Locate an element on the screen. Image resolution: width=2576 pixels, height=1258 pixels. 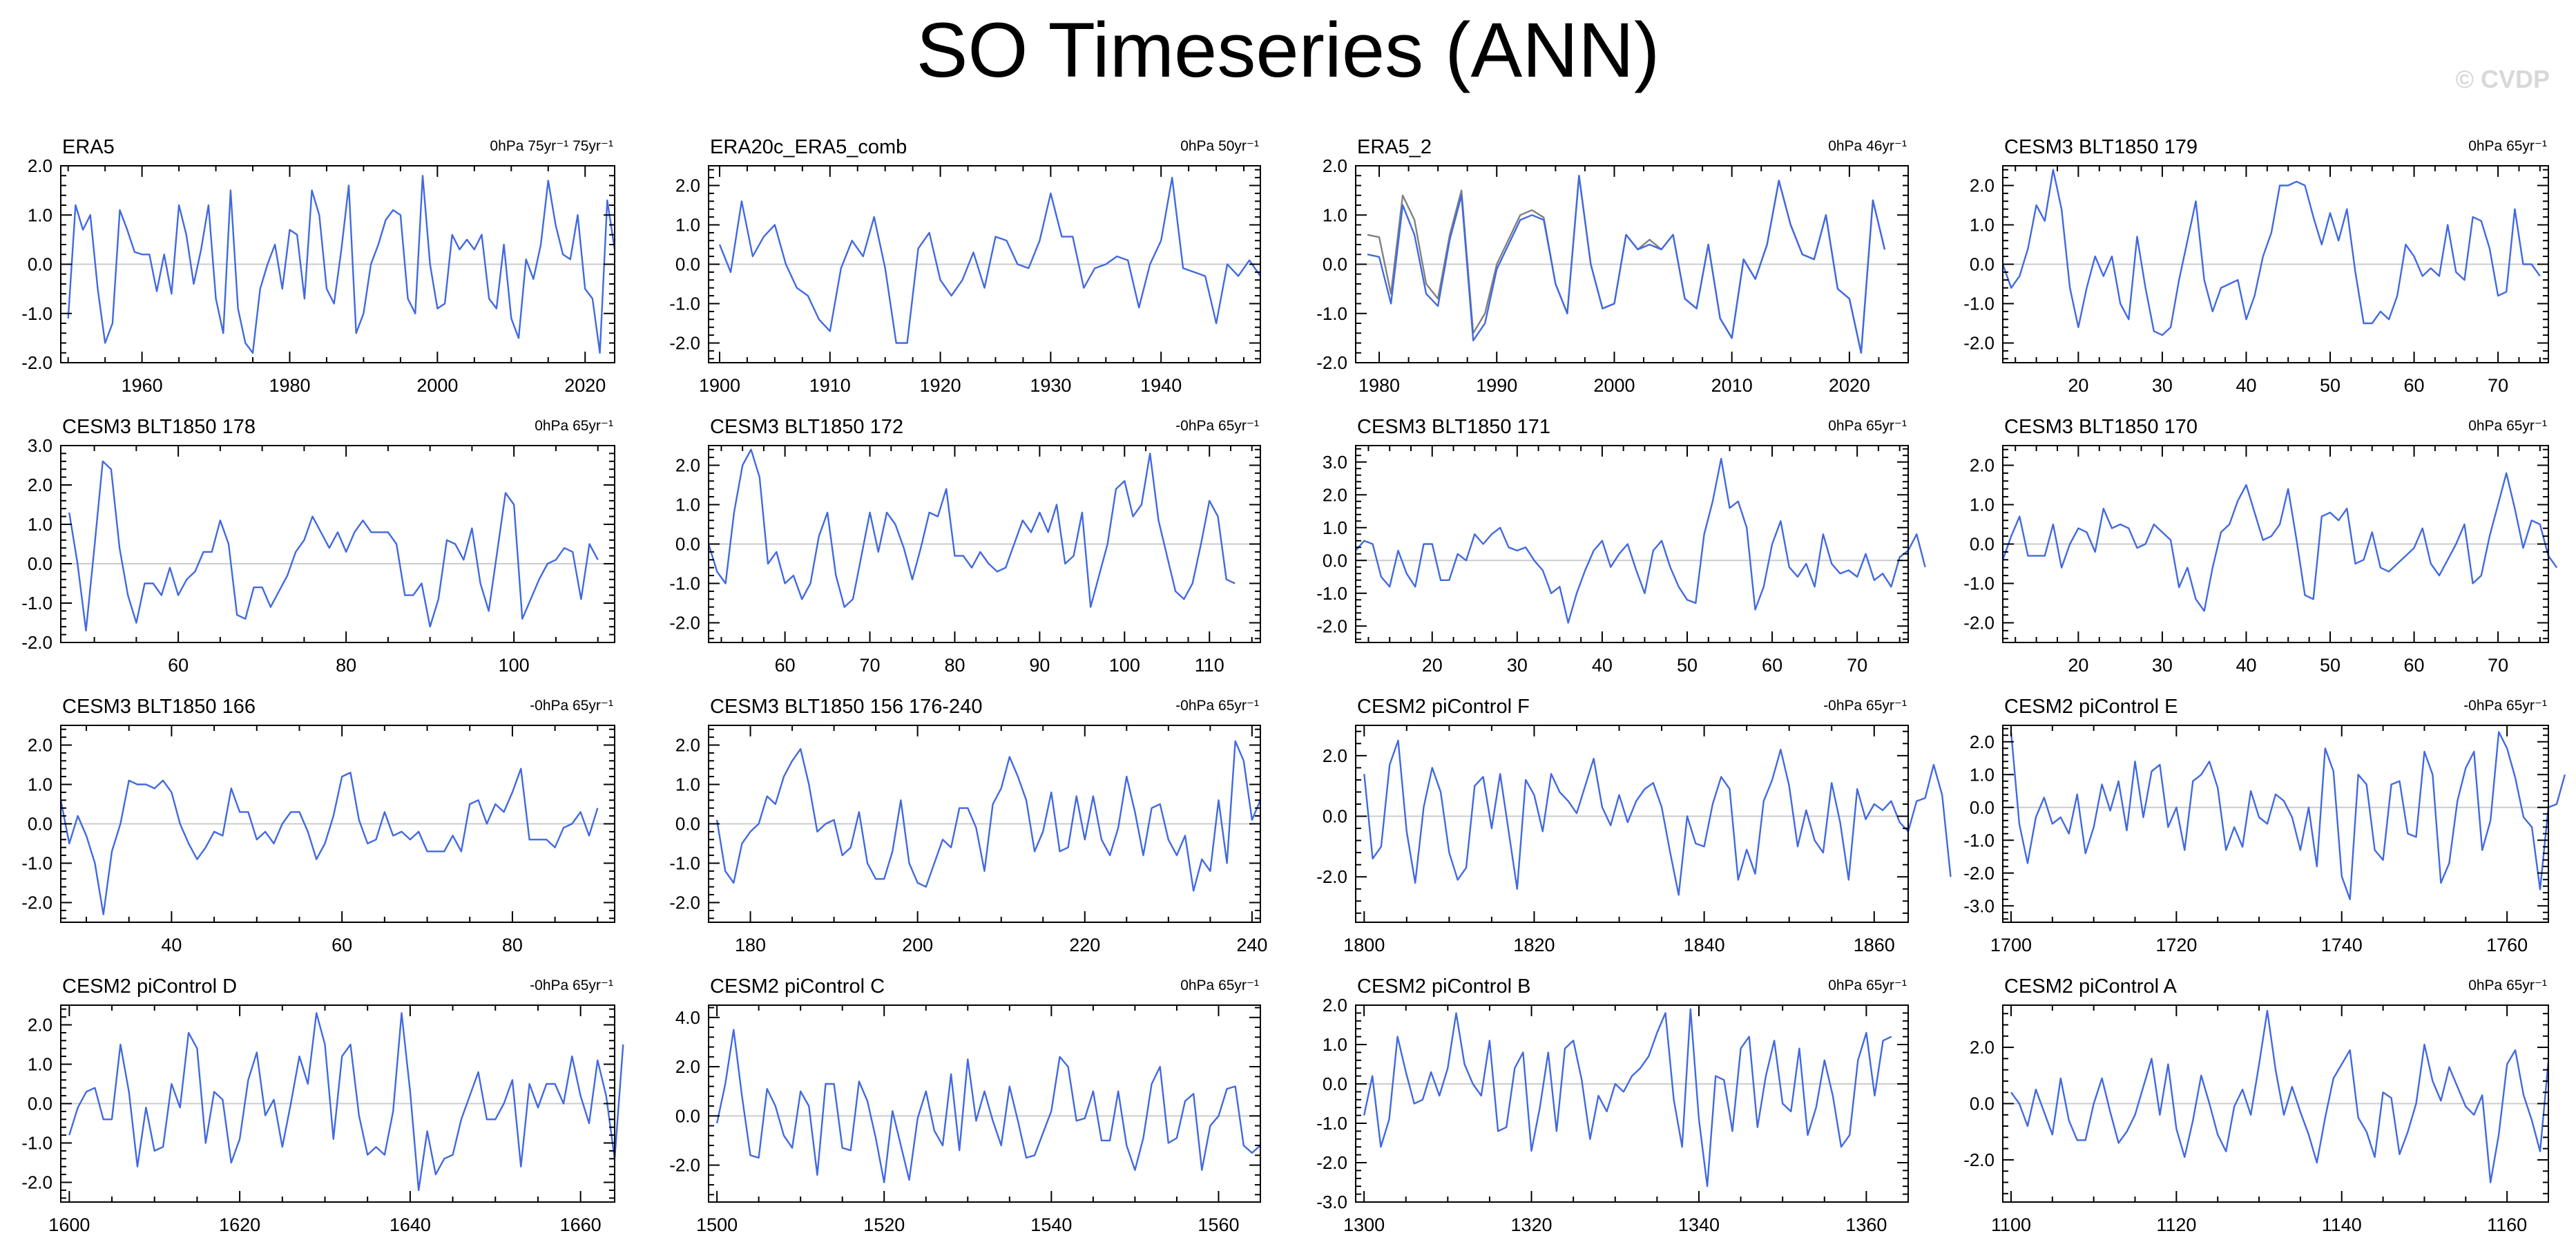
panel-annotation: 0hPa 75yr⁻¹ 75yr⁻¹ is located at coordinates (551, 146).